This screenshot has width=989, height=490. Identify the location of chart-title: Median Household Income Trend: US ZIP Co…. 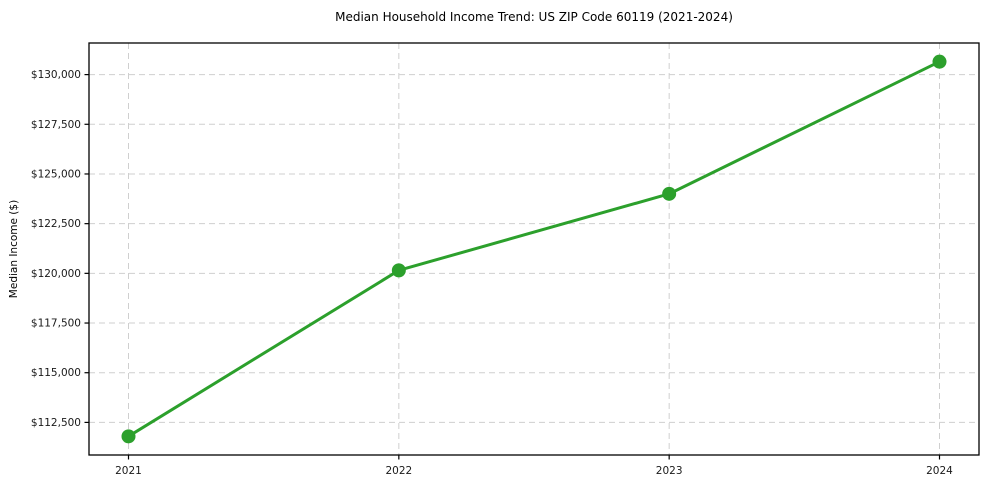
(534, 17).